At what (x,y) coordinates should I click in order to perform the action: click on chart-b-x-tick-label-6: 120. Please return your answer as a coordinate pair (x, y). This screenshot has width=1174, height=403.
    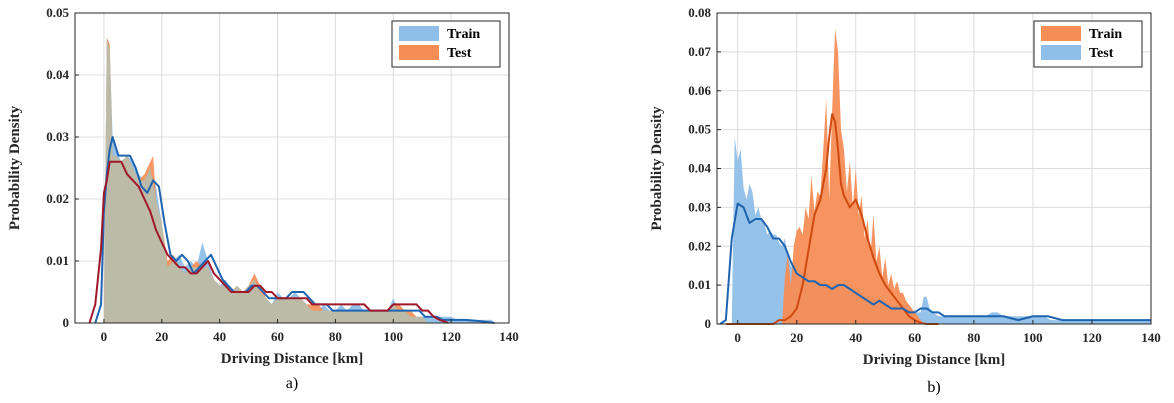
    Looking at the image, I should click on (1092, 337).